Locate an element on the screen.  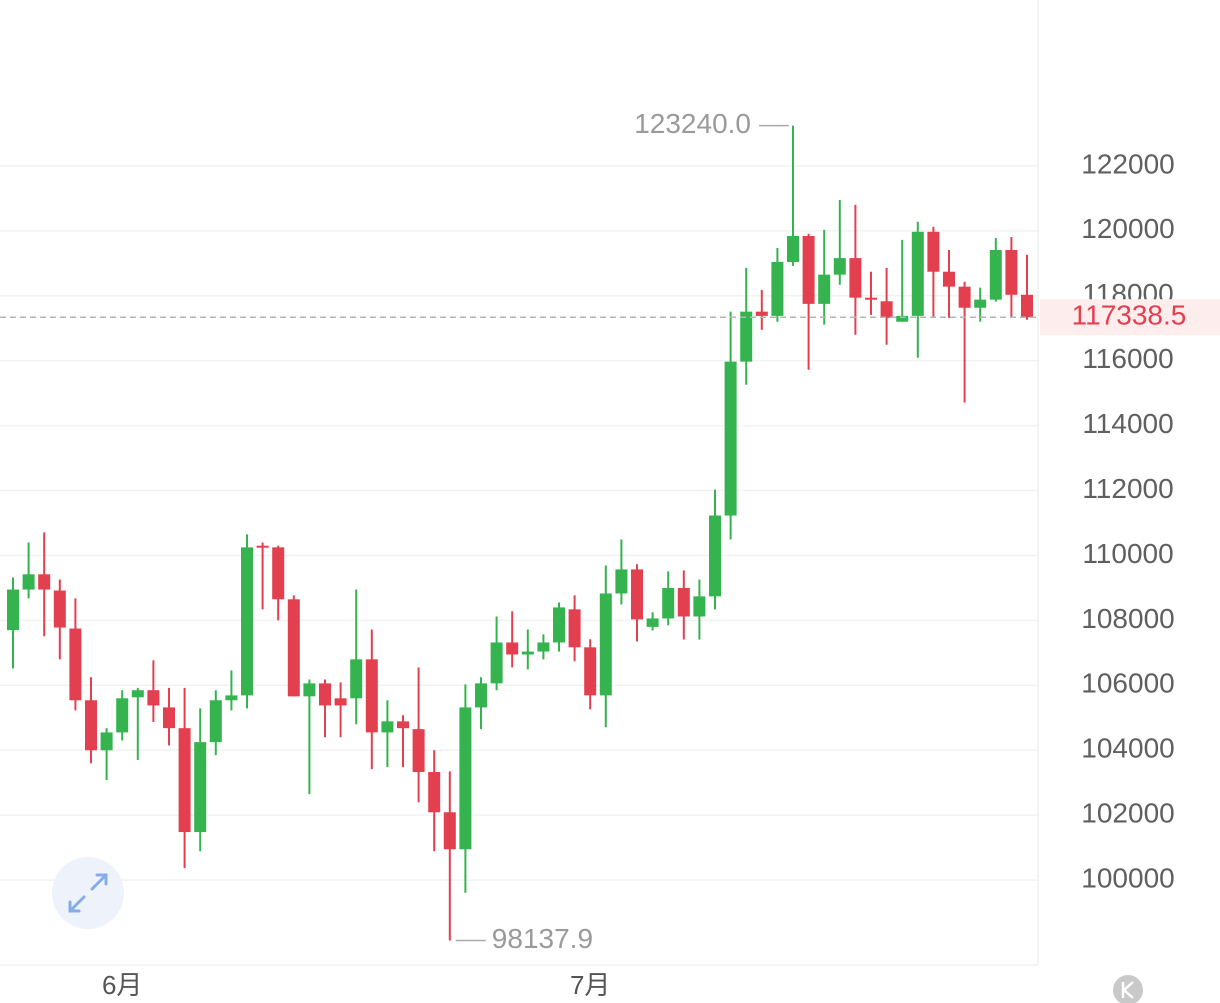
k-button is located at coordinates (1128, 989).